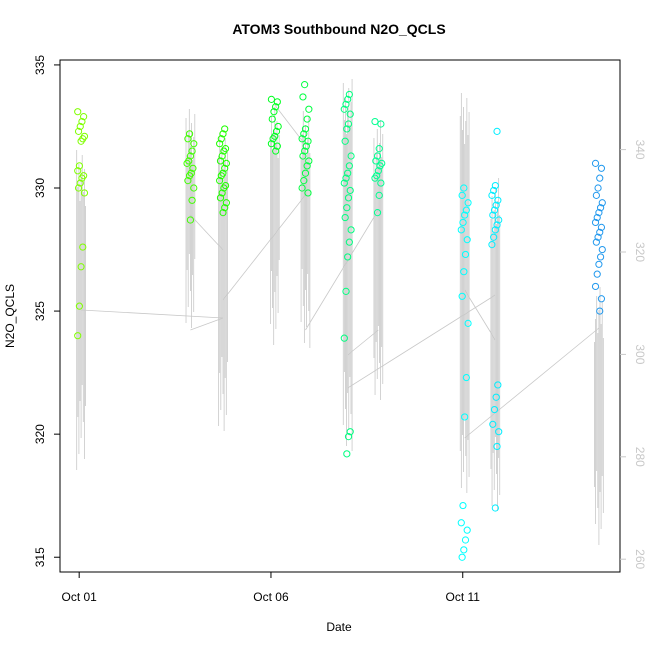 The height and width of the screenshot is (650, 650). What do you see at coordinates (40, 65) in the screenshot?
I see `y-tick-label: 335` at bounding box center [40, 65].